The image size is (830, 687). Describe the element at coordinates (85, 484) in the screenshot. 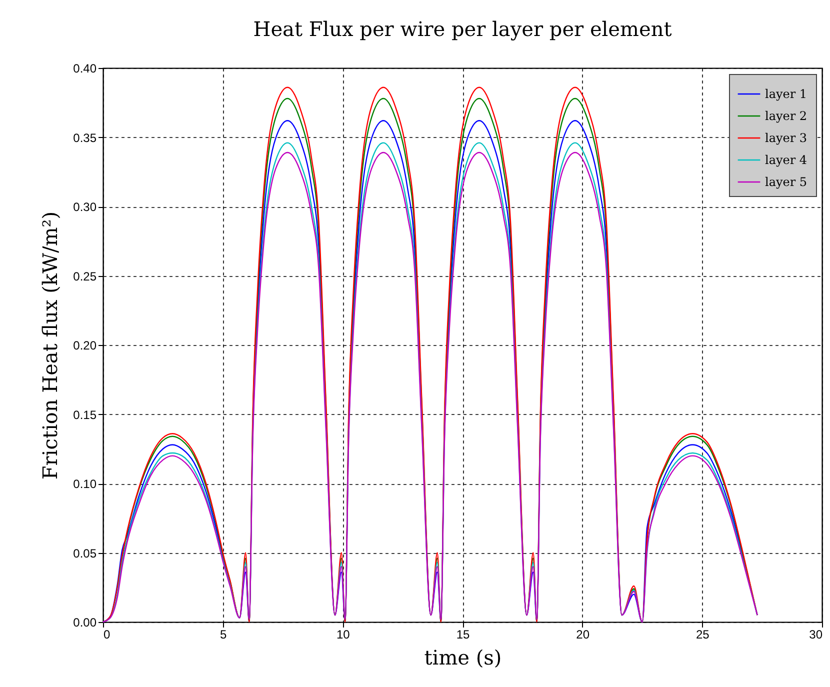

I see `y-tick-label: 0.10` at that location.